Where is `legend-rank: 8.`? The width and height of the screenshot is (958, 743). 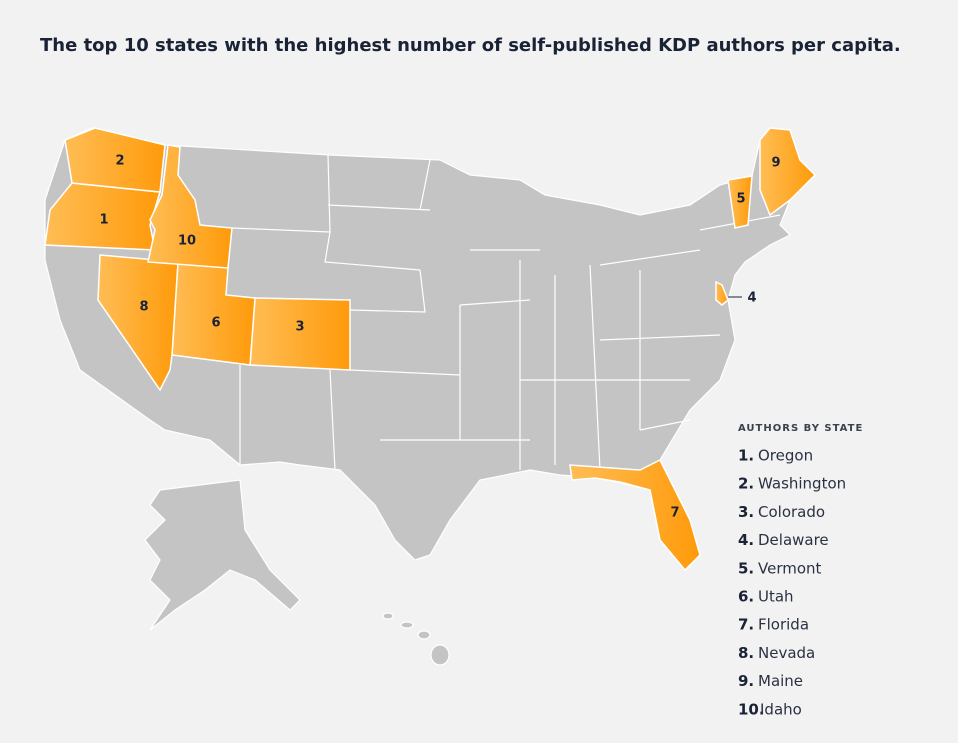
legend-rank: 8. is located at coordinates (746, 653).